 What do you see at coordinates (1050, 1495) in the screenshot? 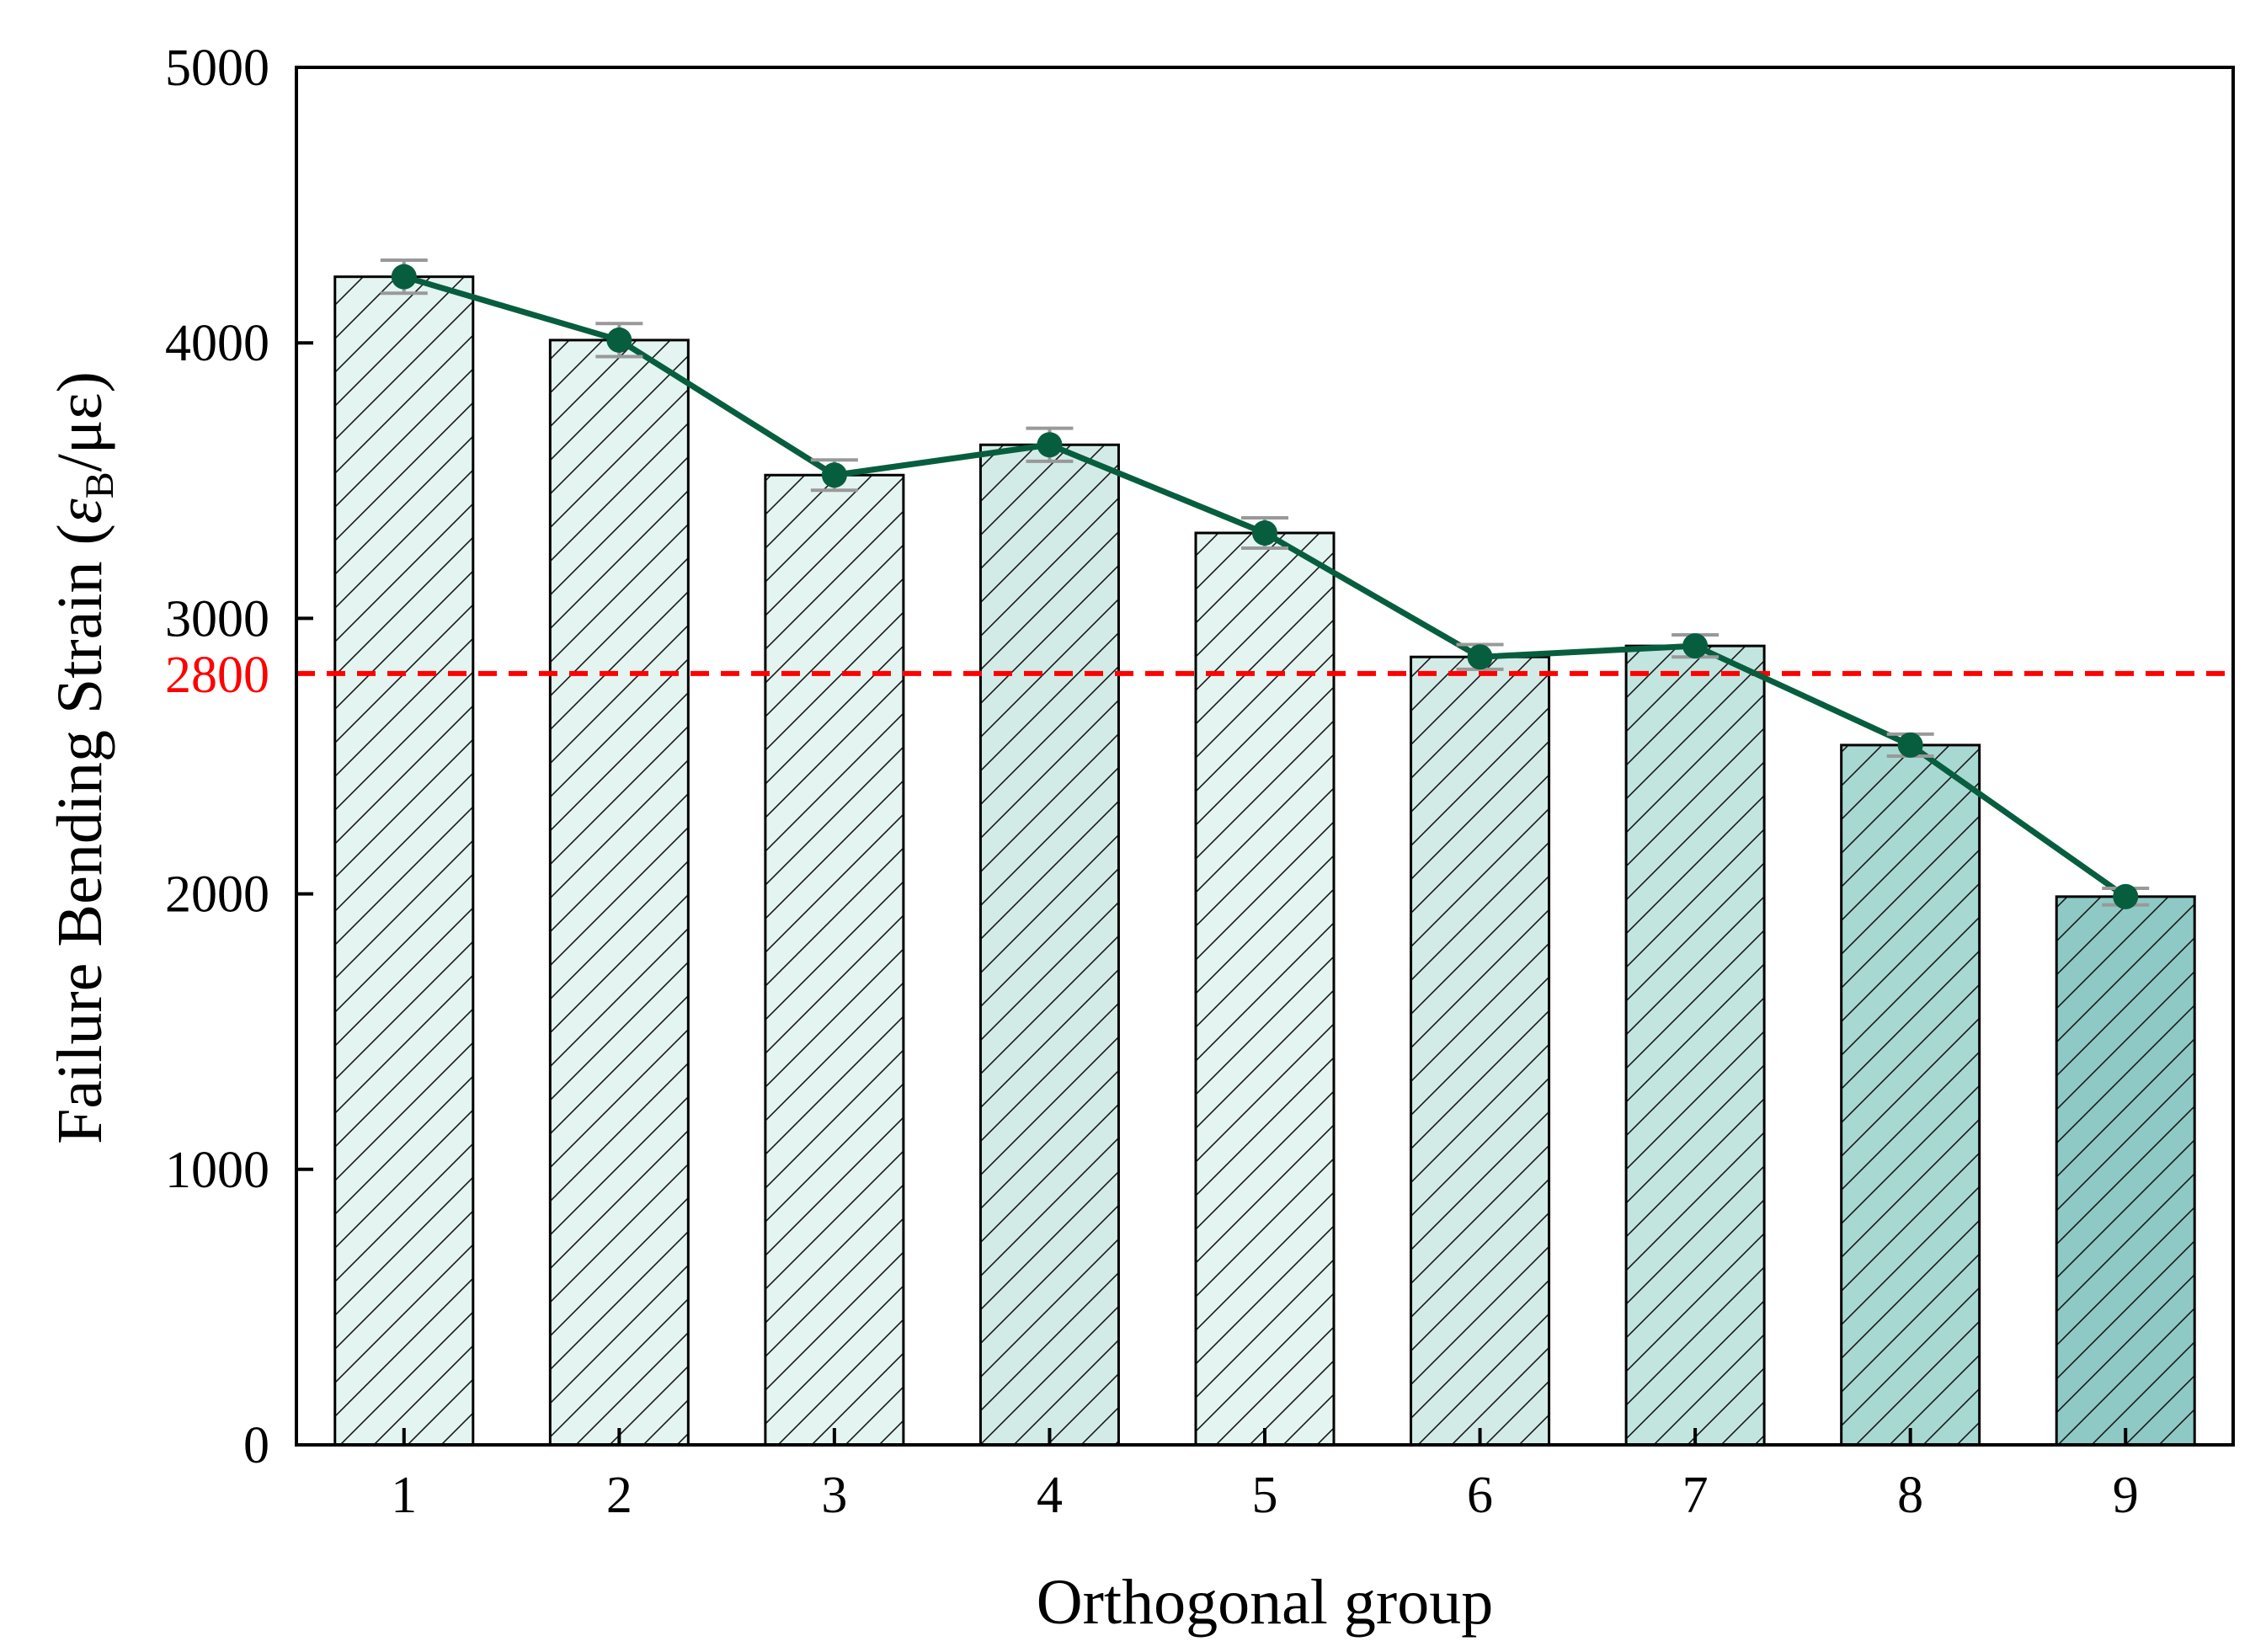
I see `x-tick-label-4: 4` at bounding box center [1050, 1495].